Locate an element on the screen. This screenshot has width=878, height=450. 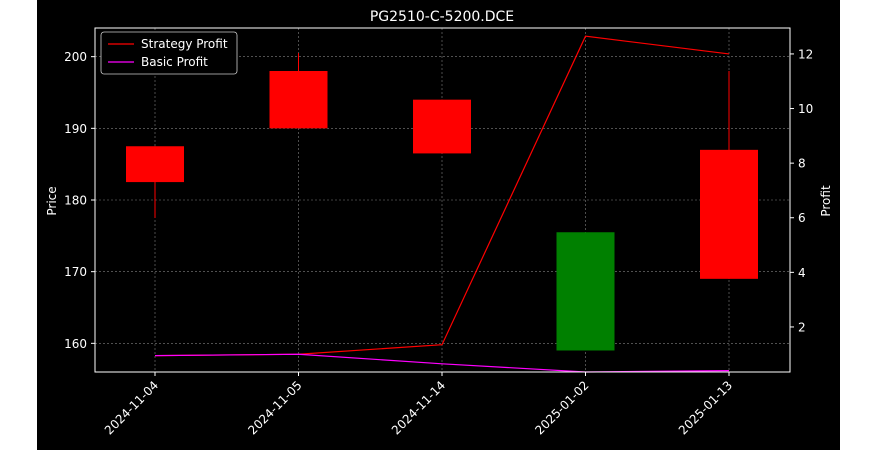
x-tick-label: 2024-11-14 is located at coordinates (418, 407).